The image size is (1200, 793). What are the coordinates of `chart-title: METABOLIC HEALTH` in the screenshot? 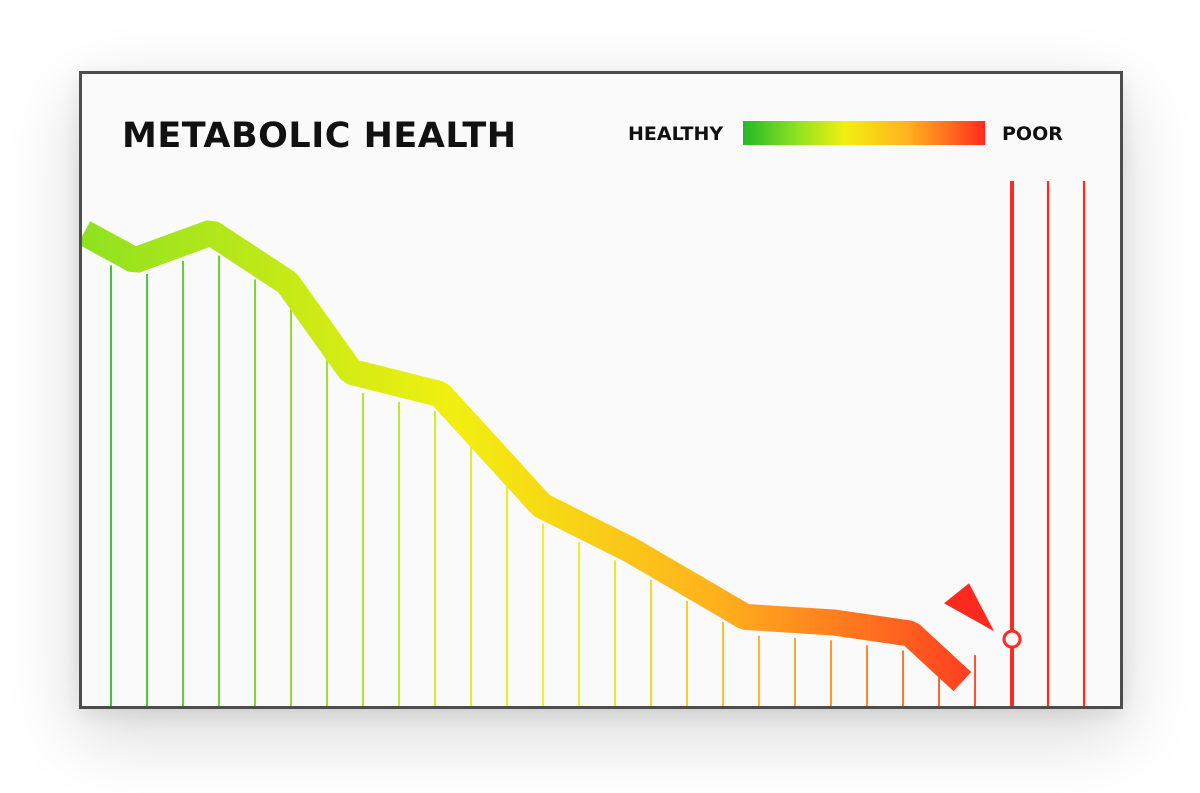 It's located at (319, 136).